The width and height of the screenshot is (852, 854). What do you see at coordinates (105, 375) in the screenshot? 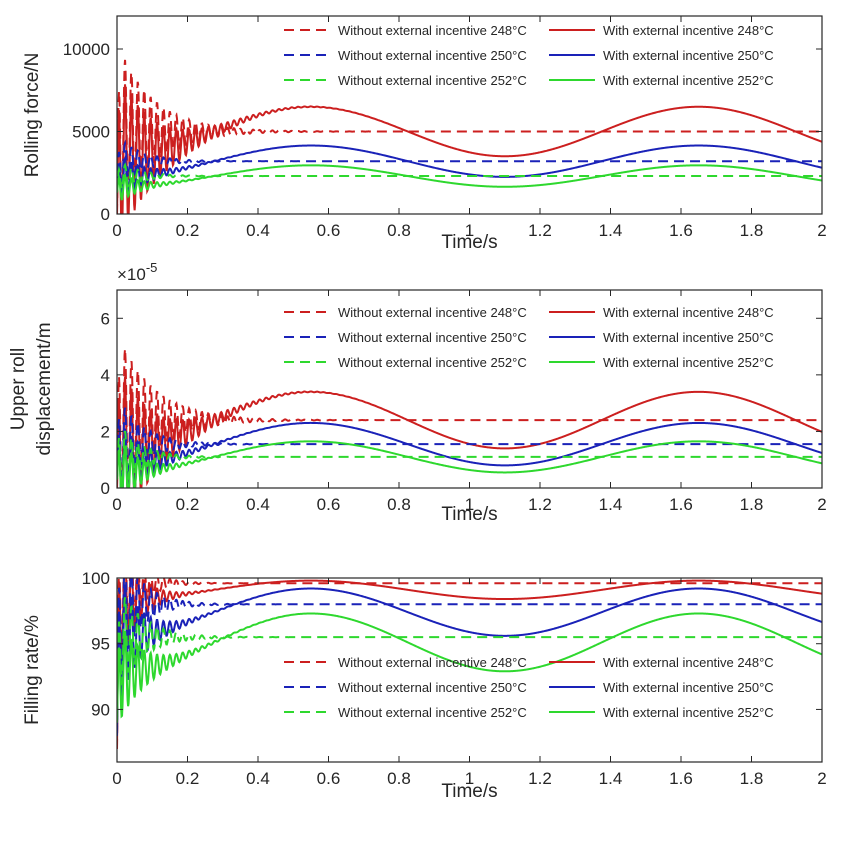
I see `y-tick-label: 4` at bounding box center [105, 375].